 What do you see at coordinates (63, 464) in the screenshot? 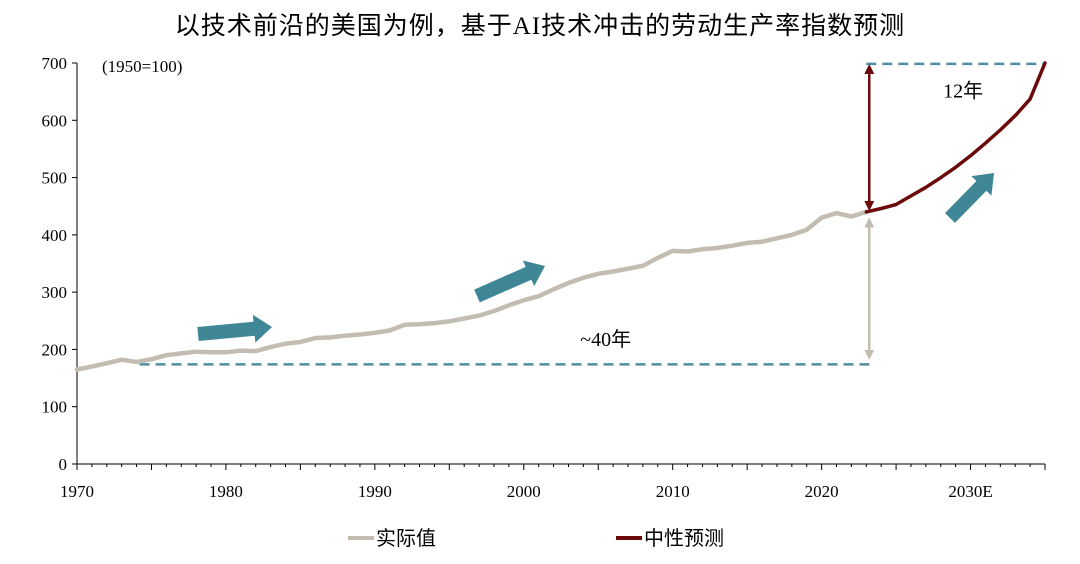
I see `y-tick-label: 0` at bounding box center [63, 464].